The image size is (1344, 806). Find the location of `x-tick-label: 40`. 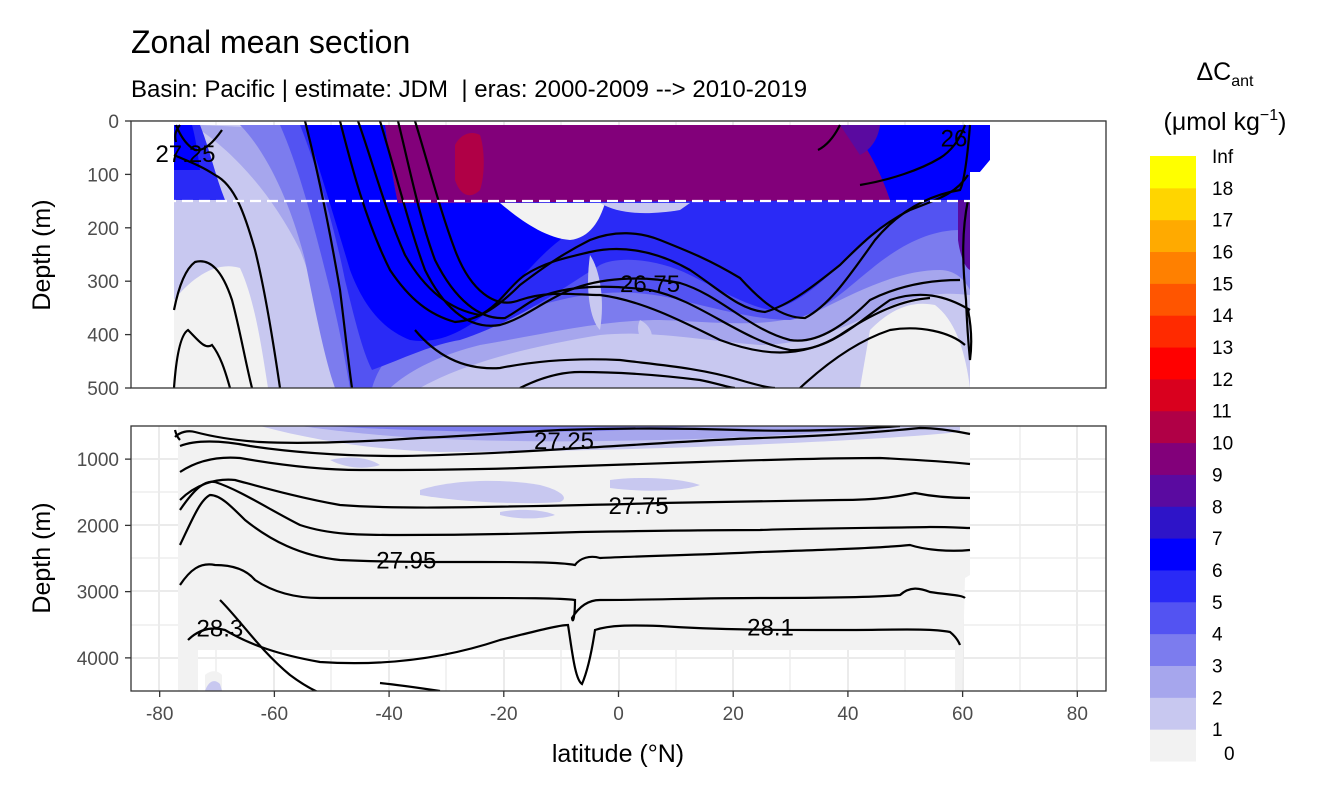

x-tick-label: 40 is located at coordinates (847, 714).